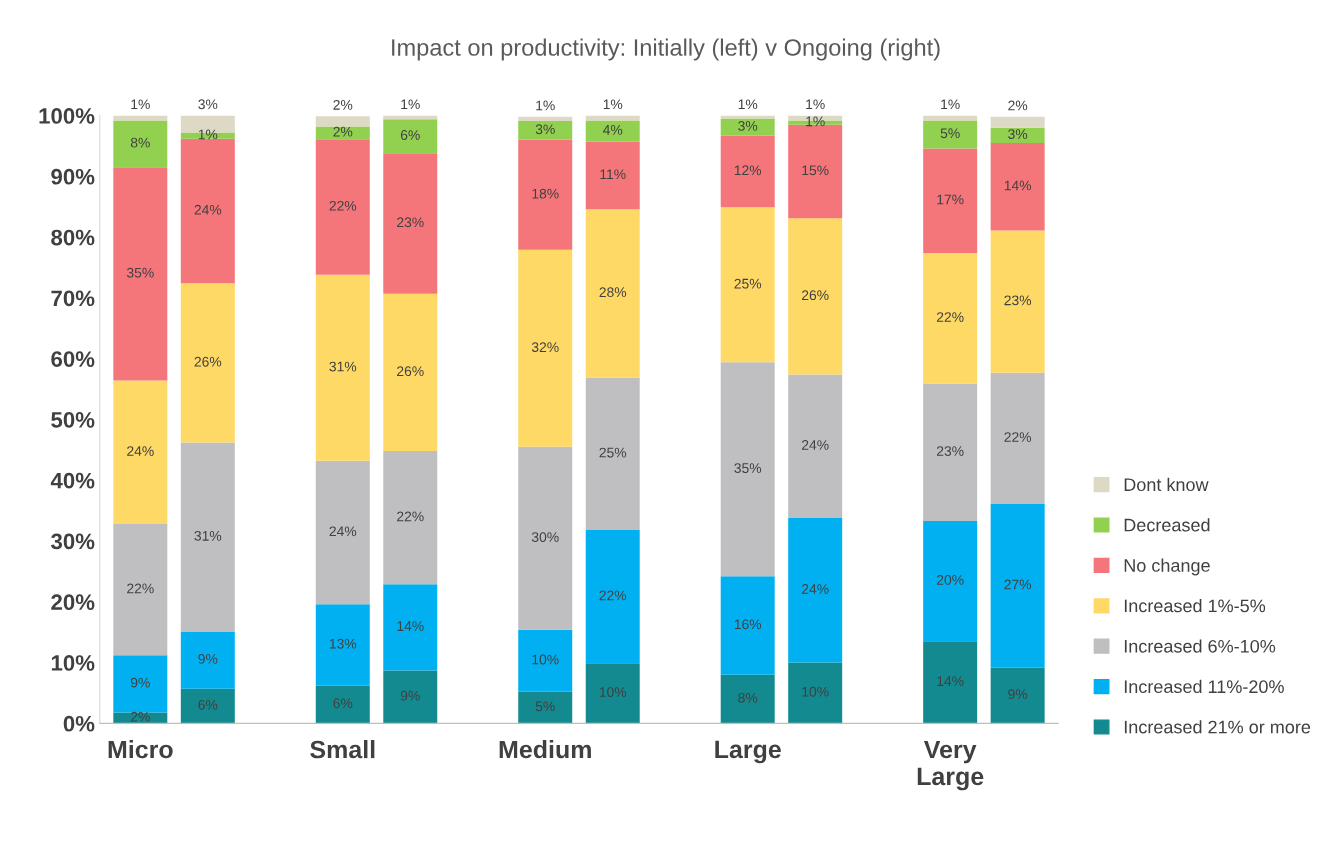 Image resolution: width=1331 pixels, height=856 pixels. I want to click on data-label: 30%, so click(545, 537).